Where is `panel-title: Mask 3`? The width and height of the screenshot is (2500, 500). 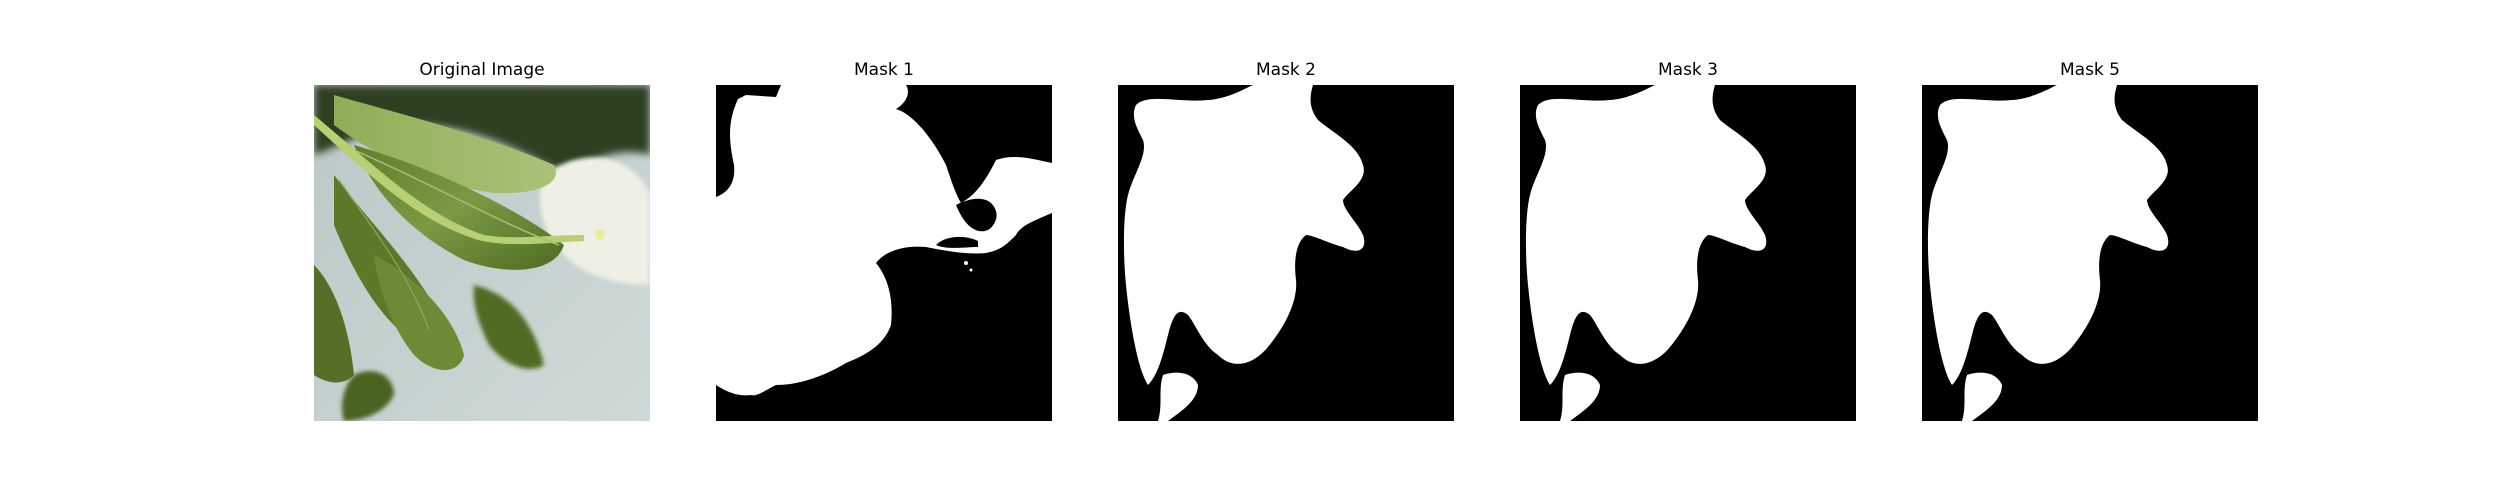
panel-title: Mask 3 is located at coordinates (1687, 70).